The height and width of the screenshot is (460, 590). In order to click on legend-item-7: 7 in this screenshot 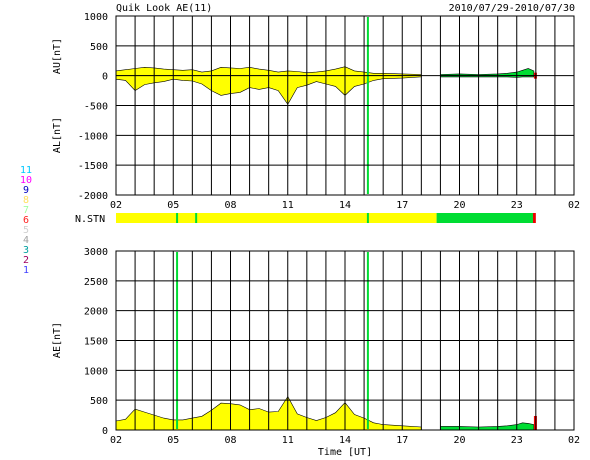, I will do `click(26, 210)`.